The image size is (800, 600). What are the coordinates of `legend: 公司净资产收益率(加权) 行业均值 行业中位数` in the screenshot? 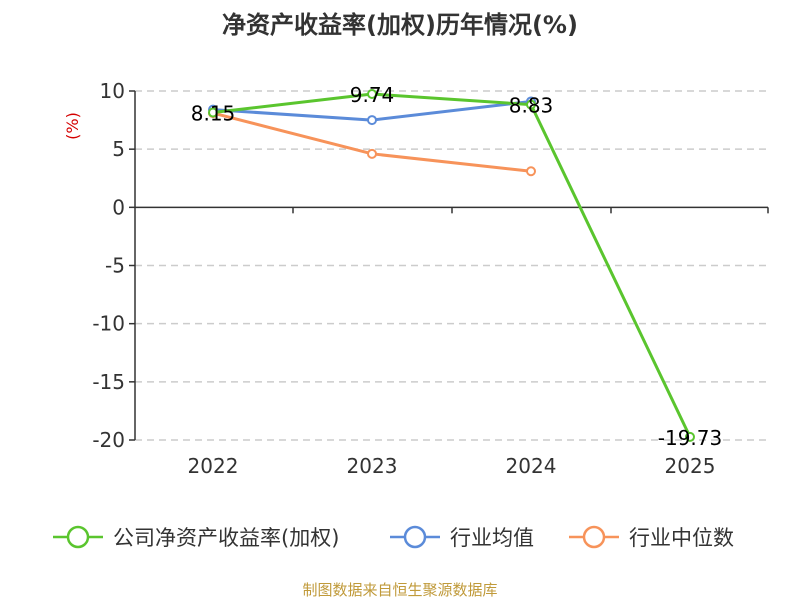 It's located at (393, 537).